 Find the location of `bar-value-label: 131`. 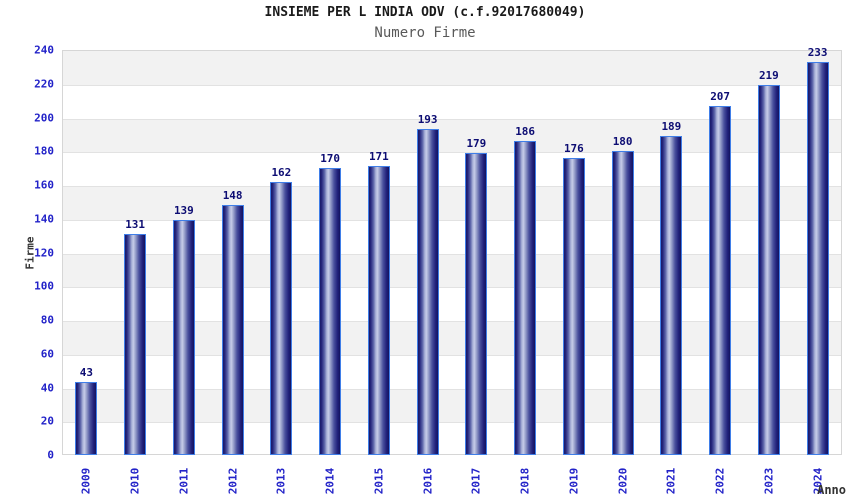

bar-value-label: 131 is located at coordinates (135, 224).